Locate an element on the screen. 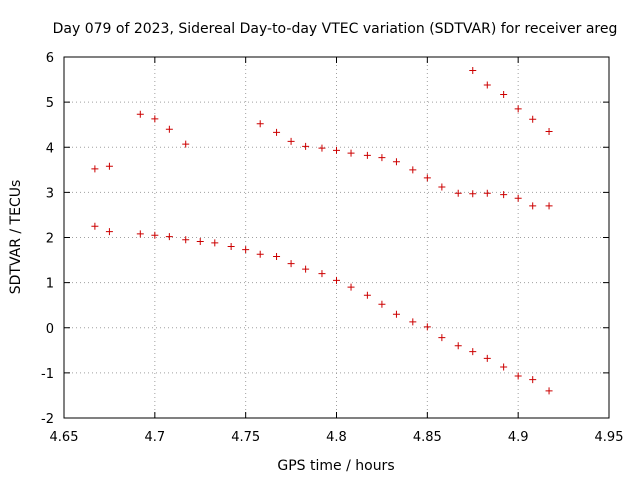  x-tick-label: 4.7 is located at coordinates (154, 437).